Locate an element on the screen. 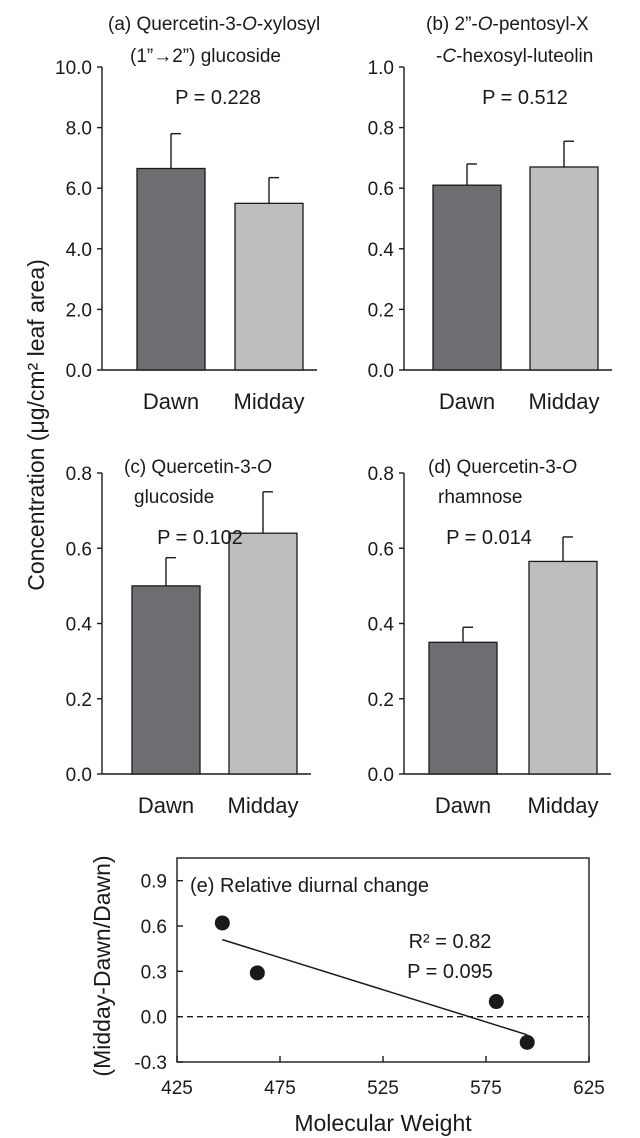 This screenshot has width=640, height=1138. panel-c-title-line2: glucoside is located at coordinates (174, 497).